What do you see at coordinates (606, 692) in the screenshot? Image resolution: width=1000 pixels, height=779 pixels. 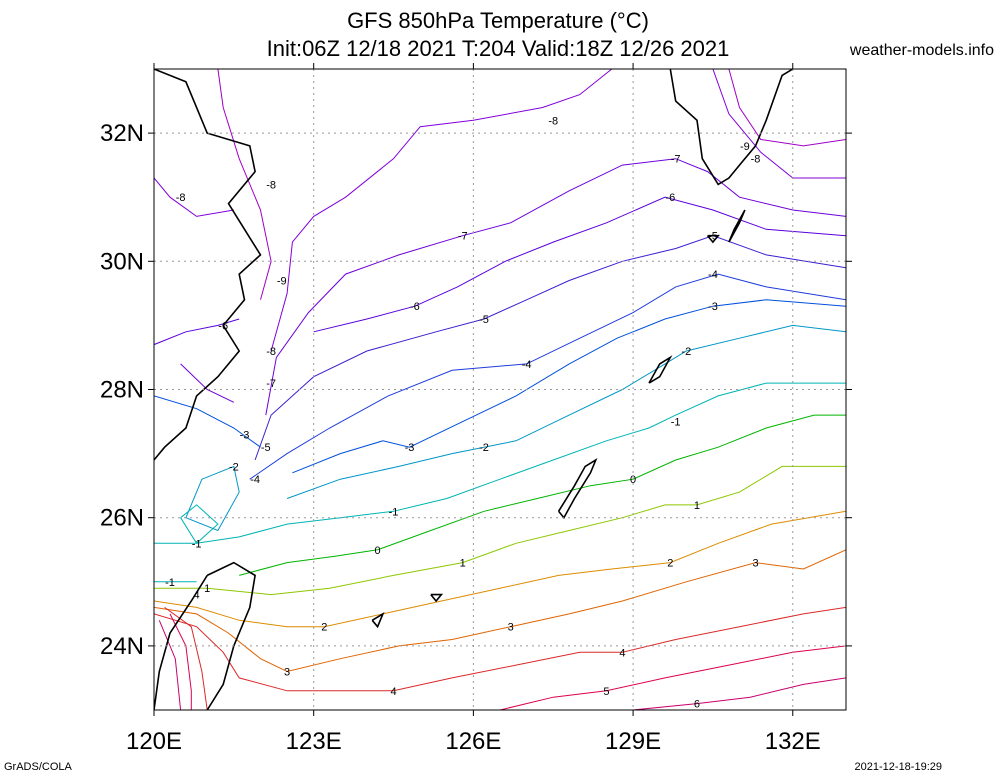 I see `contour-label: 5` at bounding box center [606, 692].